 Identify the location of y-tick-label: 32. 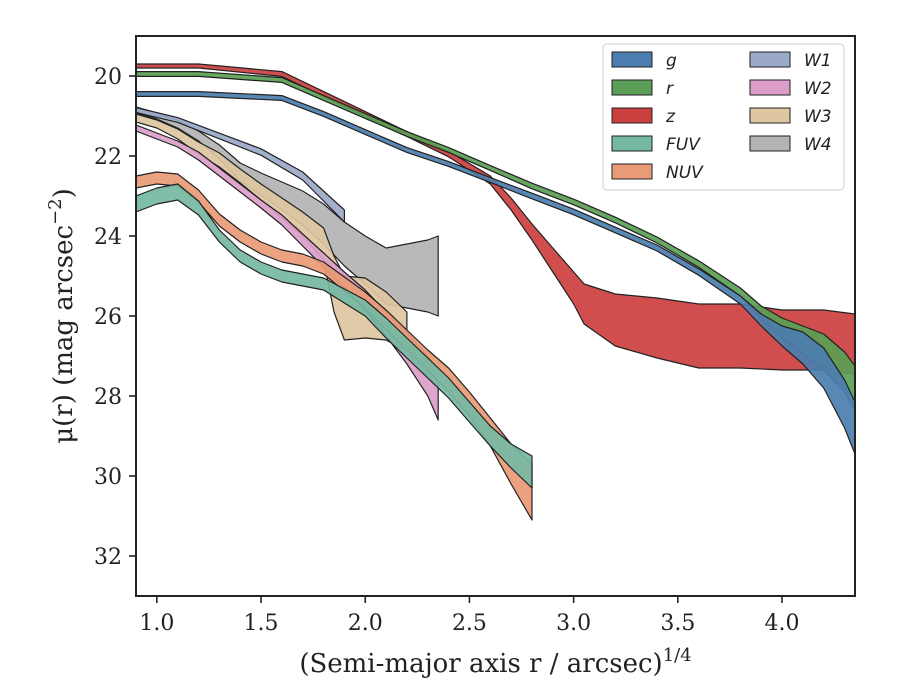
(108, 557).